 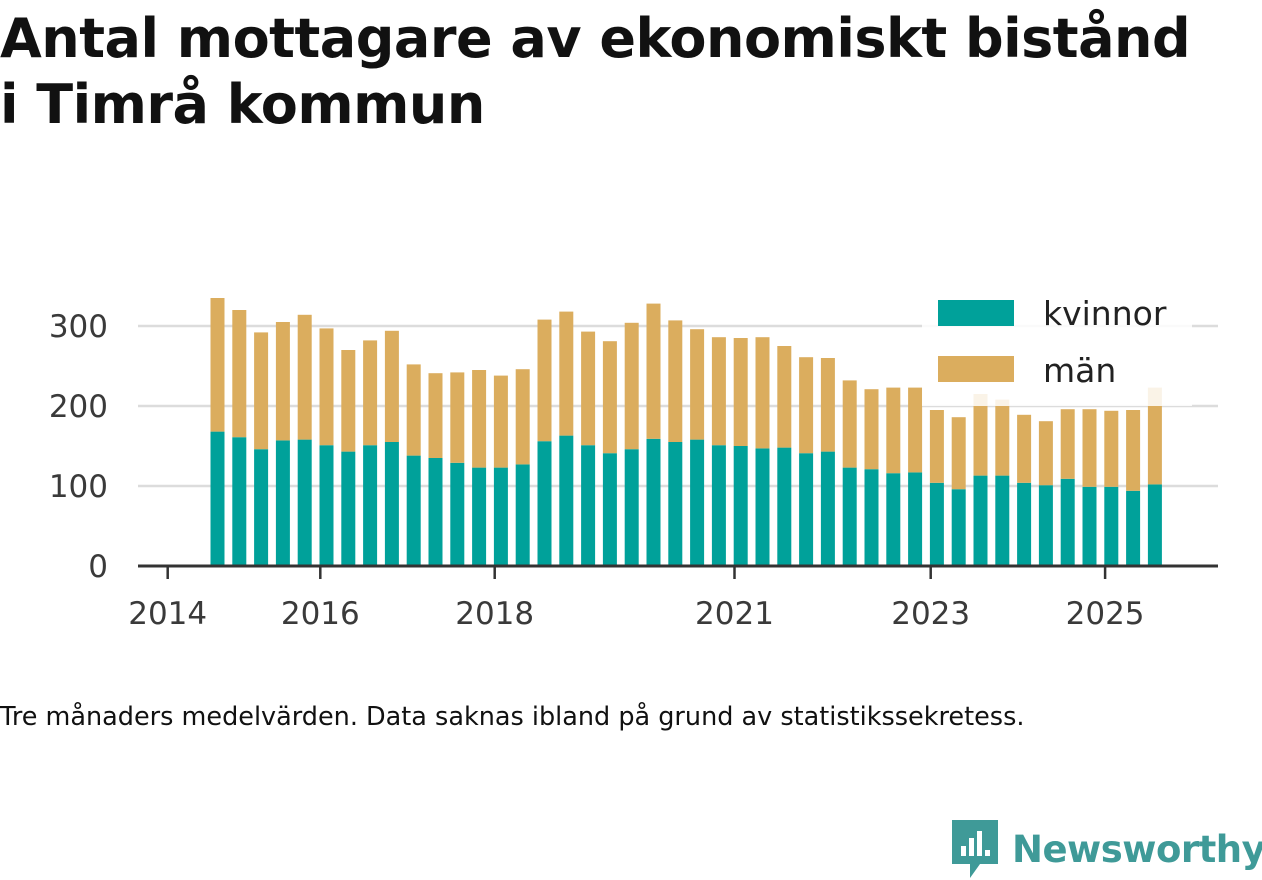 I want to click on bar-man-2020-Q4, so click(x=762, y=393).